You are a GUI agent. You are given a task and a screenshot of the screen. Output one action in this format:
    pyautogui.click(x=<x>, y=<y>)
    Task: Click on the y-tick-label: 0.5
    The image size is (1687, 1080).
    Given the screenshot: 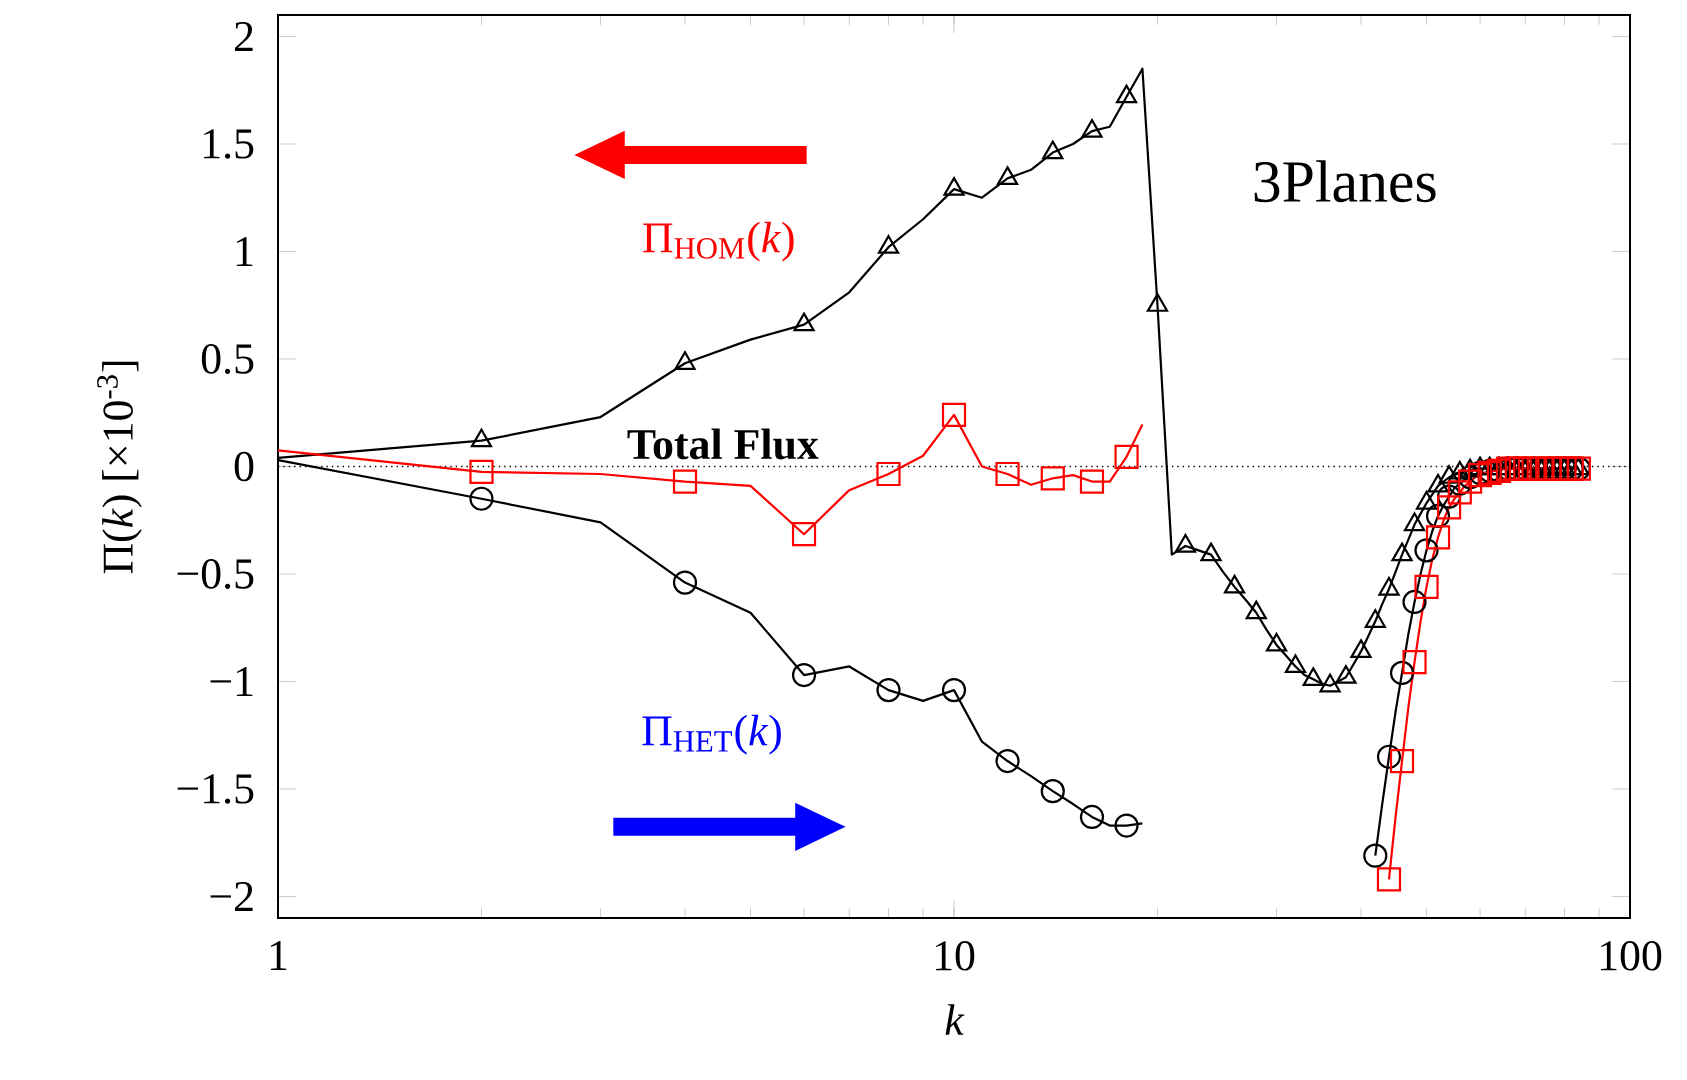 What is the action you would take?
    pyautogui.click(x=227, y=359)
    